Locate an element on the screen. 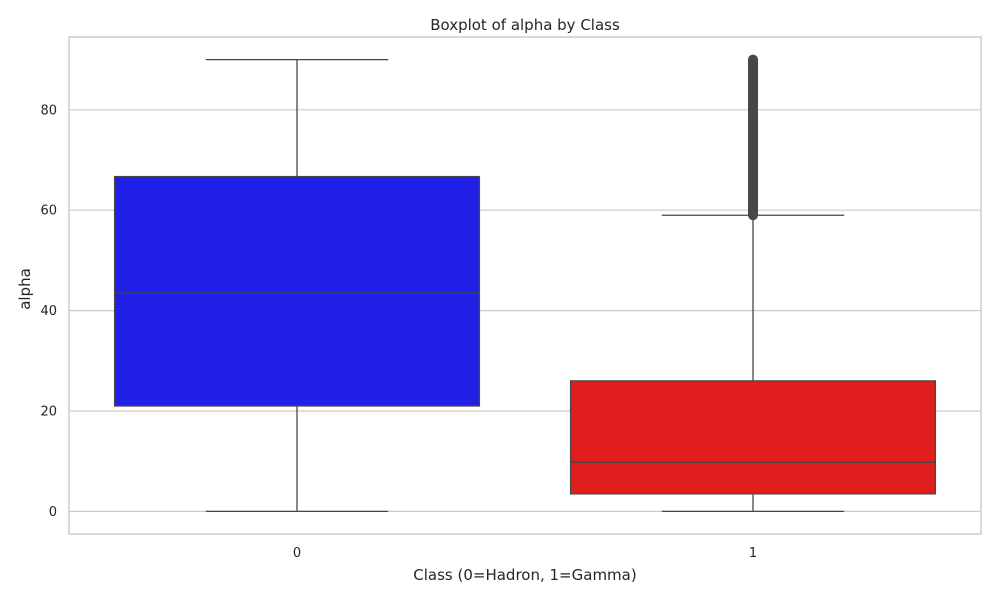 The image size is (1000, 600). y-tick-label: 40 is located at coordinates (48, 311).